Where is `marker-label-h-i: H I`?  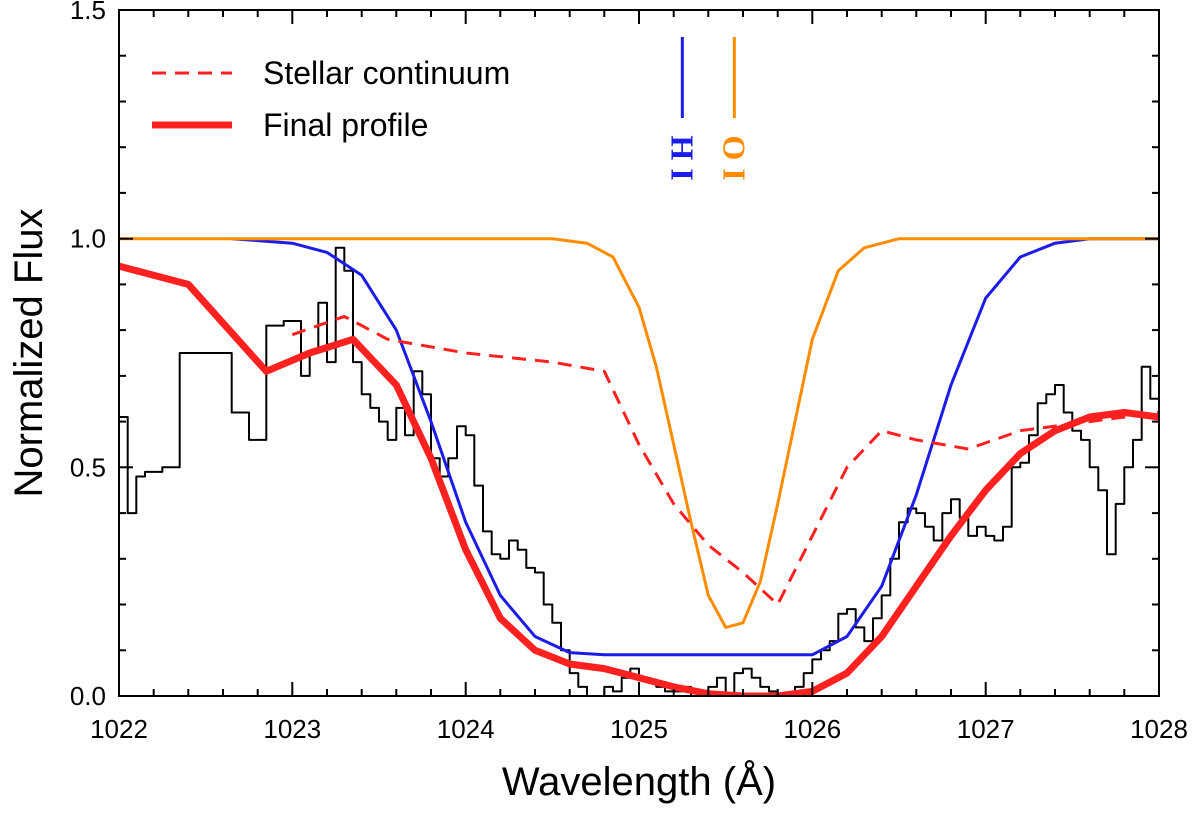 marker-label-h-i: H I is located at coordinates (682, 157).